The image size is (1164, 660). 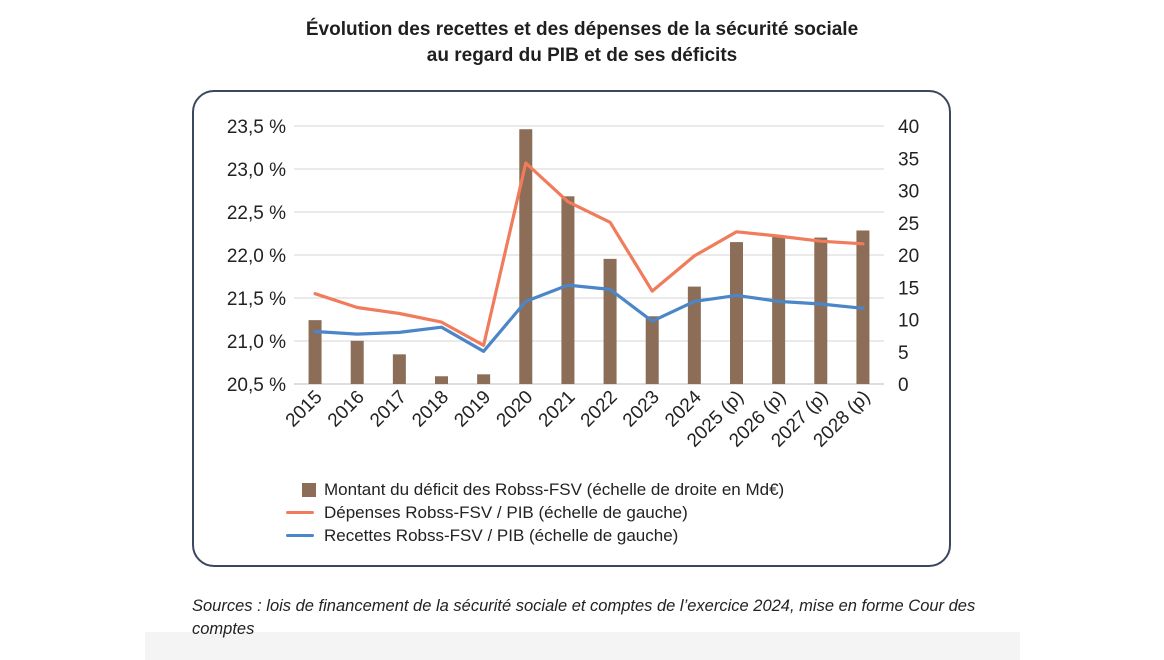 I want to click on deficit-bar-2026p, so click(x=779, y=309).